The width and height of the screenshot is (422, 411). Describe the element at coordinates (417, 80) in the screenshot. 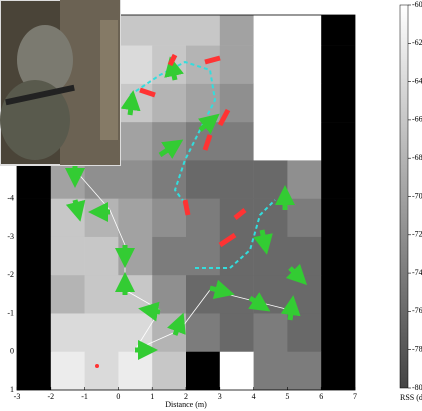

I see `colorbar-tick-label: -64` at that location.